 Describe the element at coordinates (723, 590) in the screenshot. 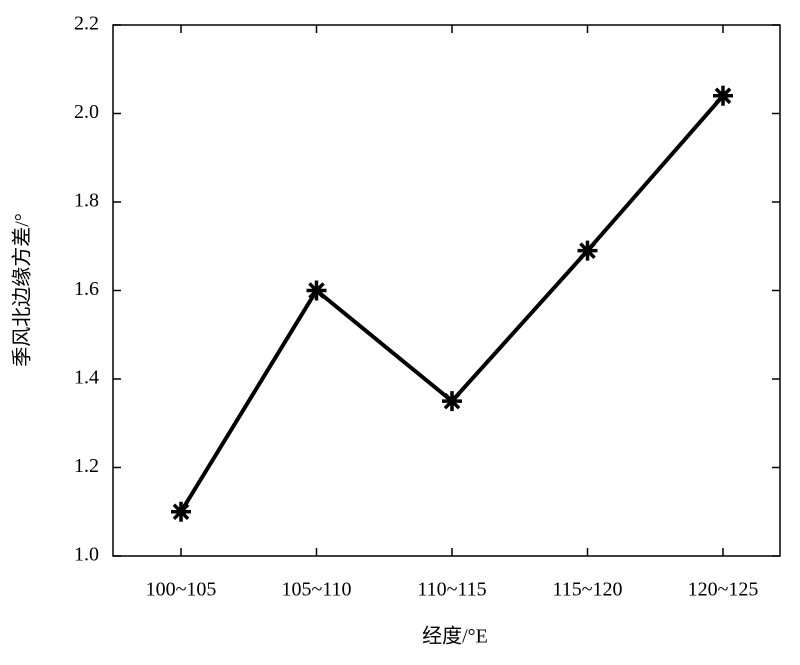

I see `x-tick-label: 120~125` at that location.